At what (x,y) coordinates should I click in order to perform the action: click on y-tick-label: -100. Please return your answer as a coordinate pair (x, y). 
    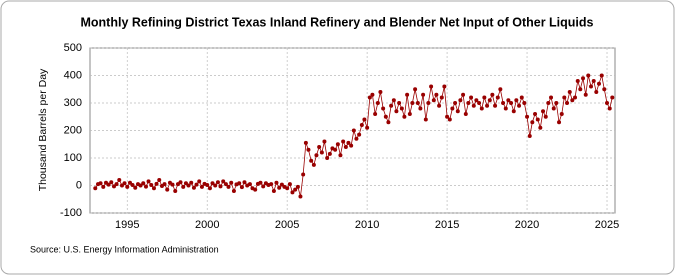
    Looking at the image, I should click on (71, 213).